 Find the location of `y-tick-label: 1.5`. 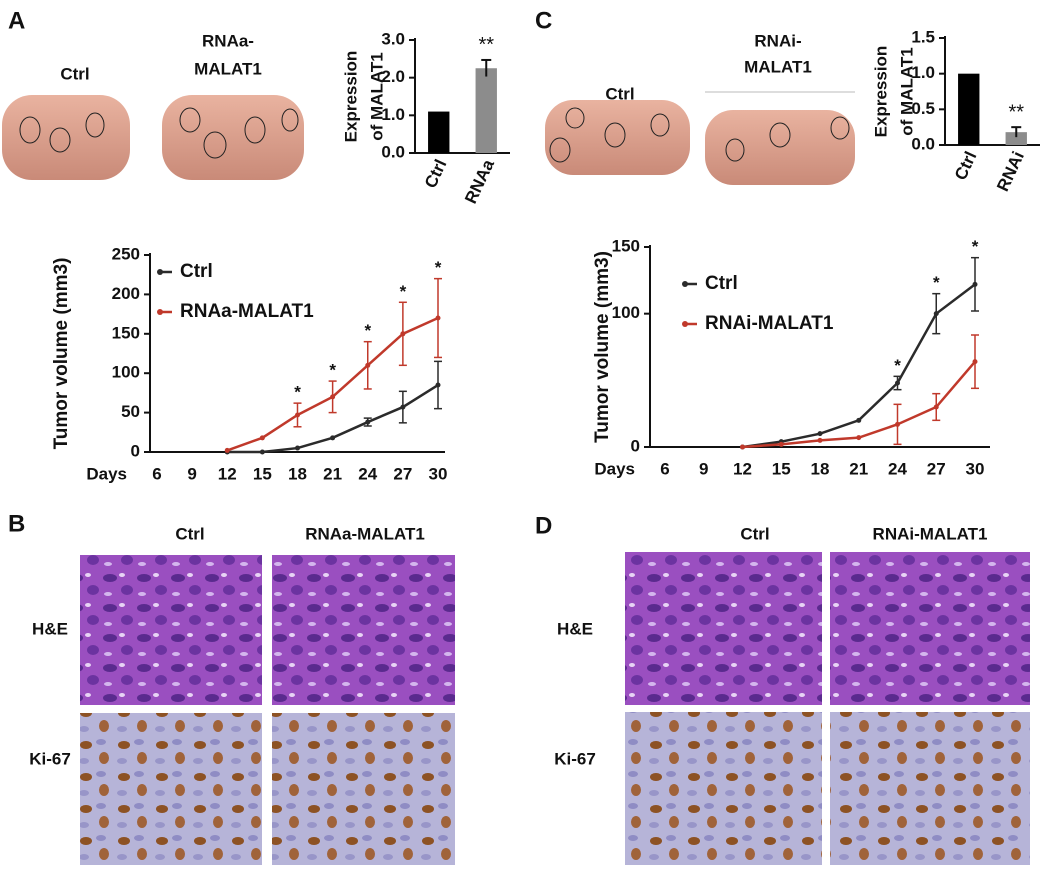

y-tick-label: 1.5 is located at coordinates (923, 36).